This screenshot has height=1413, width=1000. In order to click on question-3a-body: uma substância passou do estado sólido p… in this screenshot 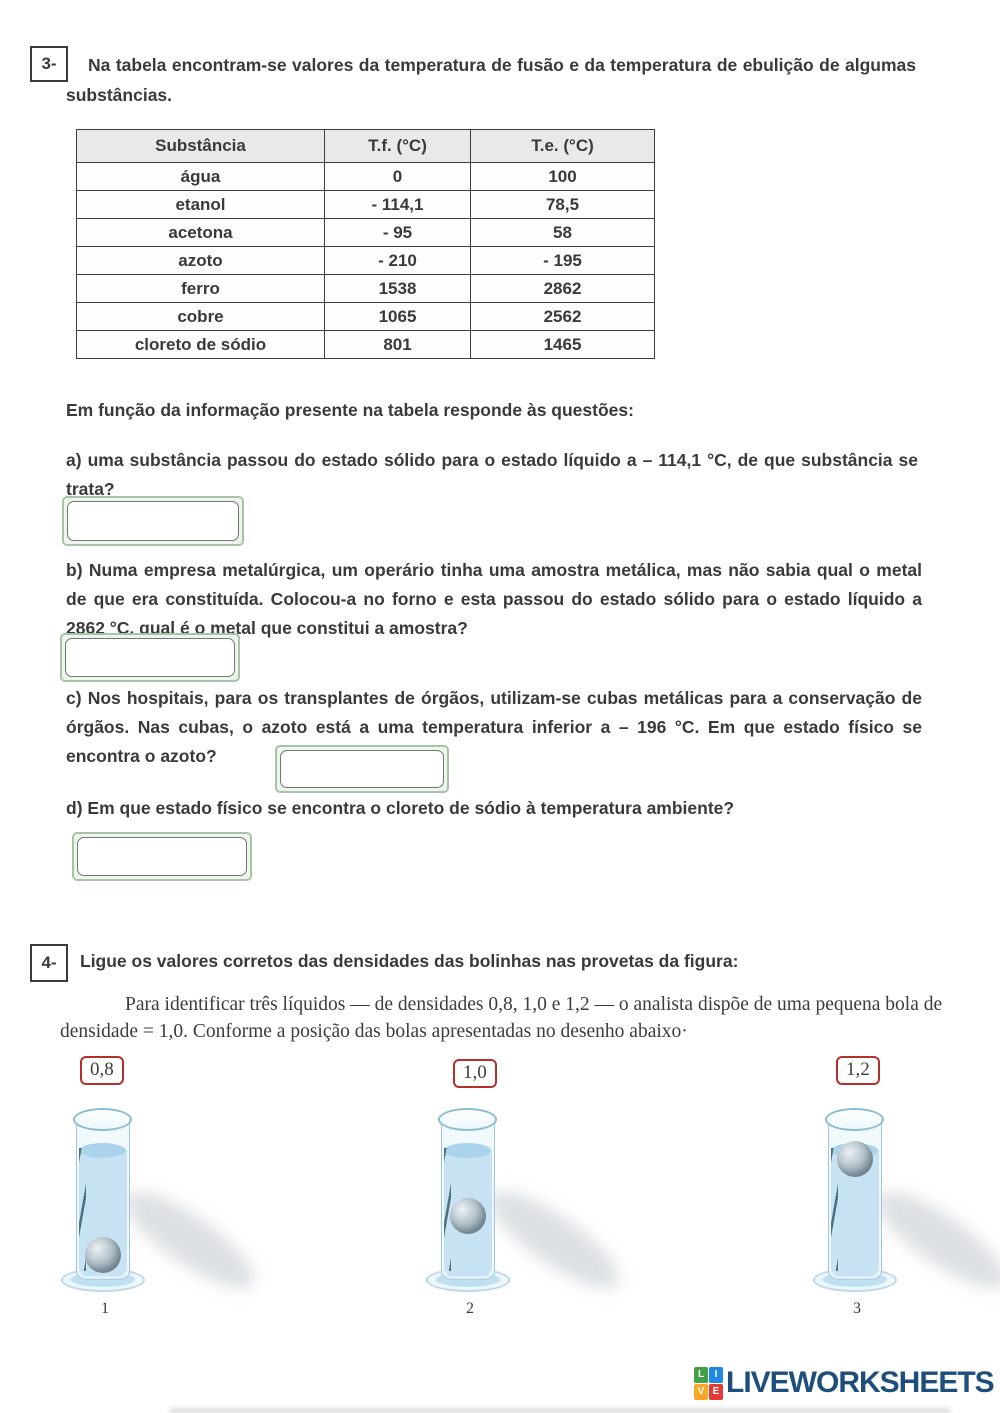, I will do `click(492, 474)`.